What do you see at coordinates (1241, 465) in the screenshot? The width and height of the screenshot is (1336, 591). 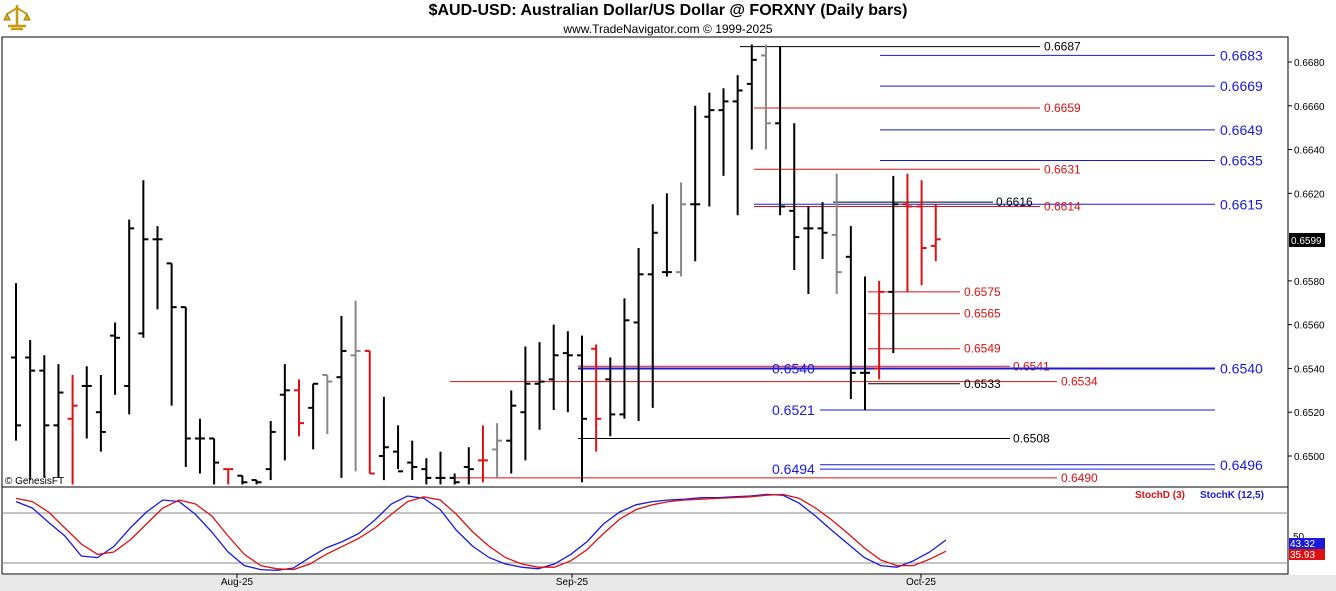 I see `level-label: 0.6496` at bounding box center [1241, 465].